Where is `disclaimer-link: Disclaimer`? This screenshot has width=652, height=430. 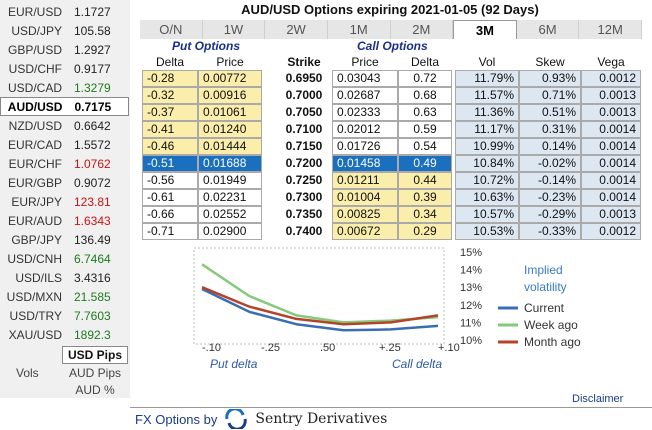
disclaimer-link: Disclaimer is located at coordinates (598, 399).